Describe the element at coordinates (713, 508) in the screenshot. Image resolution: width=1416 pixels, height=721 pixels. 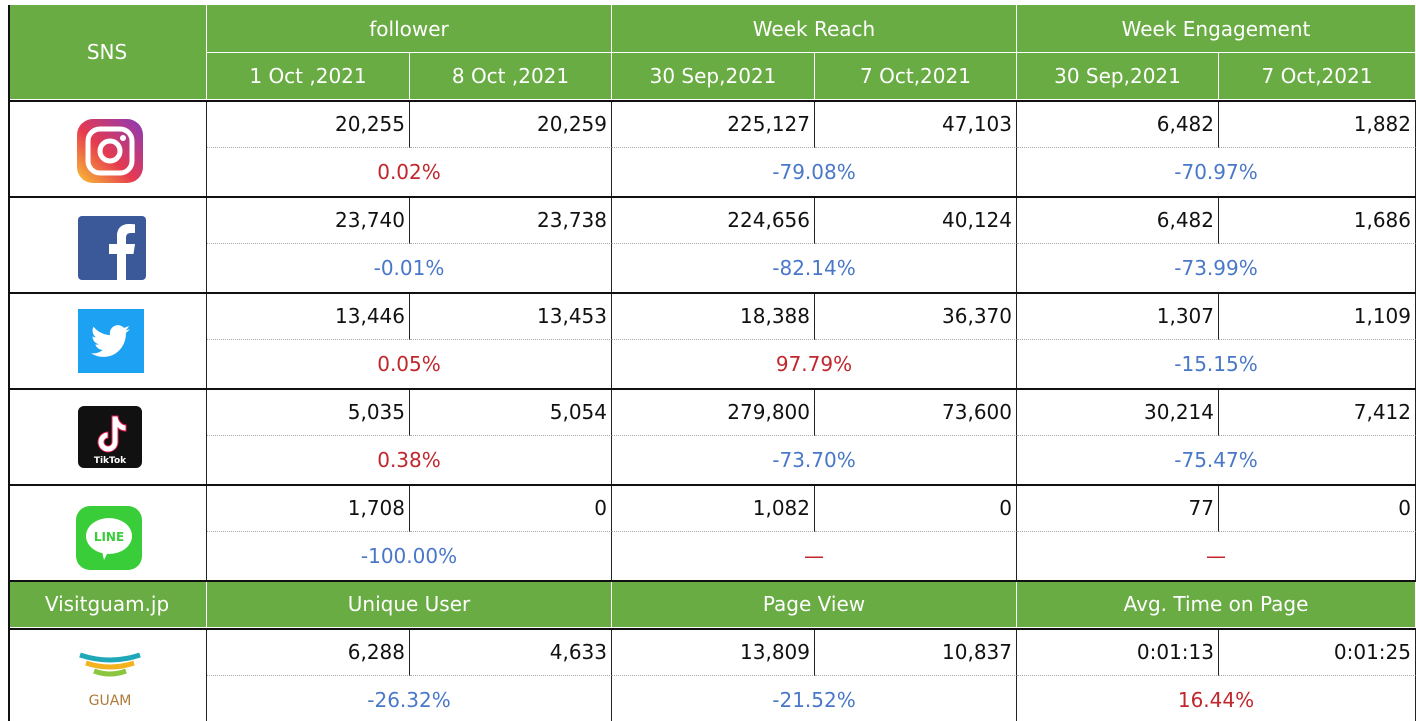
I see `value-cell: 1,082` at that location.